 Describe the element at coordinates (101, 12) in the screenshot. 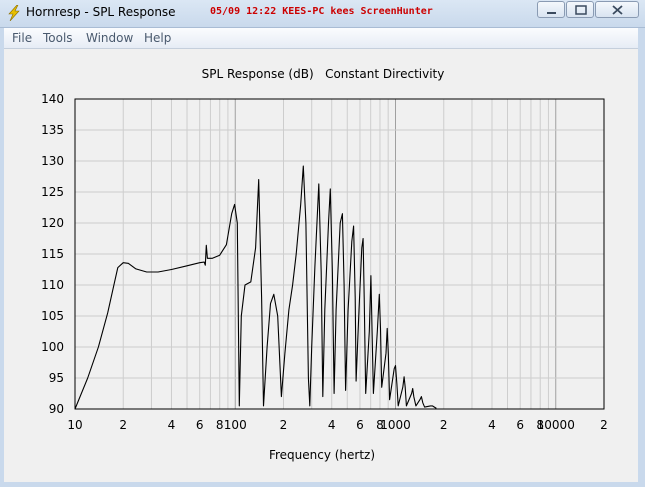

I see `window-title: Hornresp - SPL Response` at that location.